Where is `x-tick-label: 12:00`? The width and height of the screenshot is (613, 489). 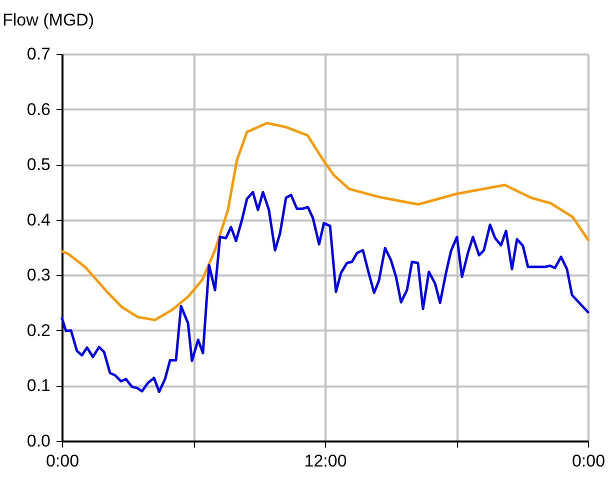 x-tick-label: 12:00 is located at coordinates (325, 461).